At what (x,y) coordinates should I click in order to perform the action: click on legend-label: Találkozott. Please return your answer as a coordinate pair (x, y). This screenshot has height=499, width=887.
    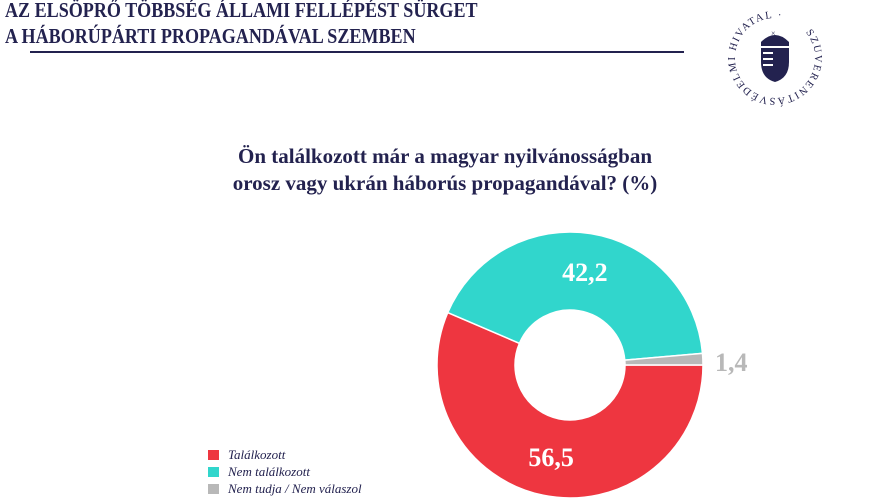
    Looking at the image, I should click on (257, 454).